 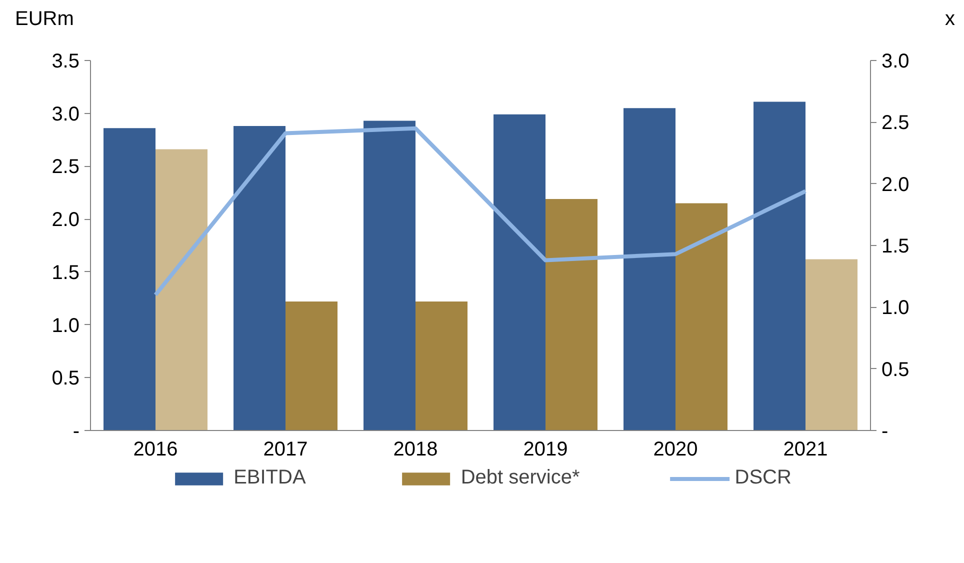 What do you see at coordinates (415, 449) in the screenshot?
I see `x-tick-label: 2018` at bounding box center [415, 449].